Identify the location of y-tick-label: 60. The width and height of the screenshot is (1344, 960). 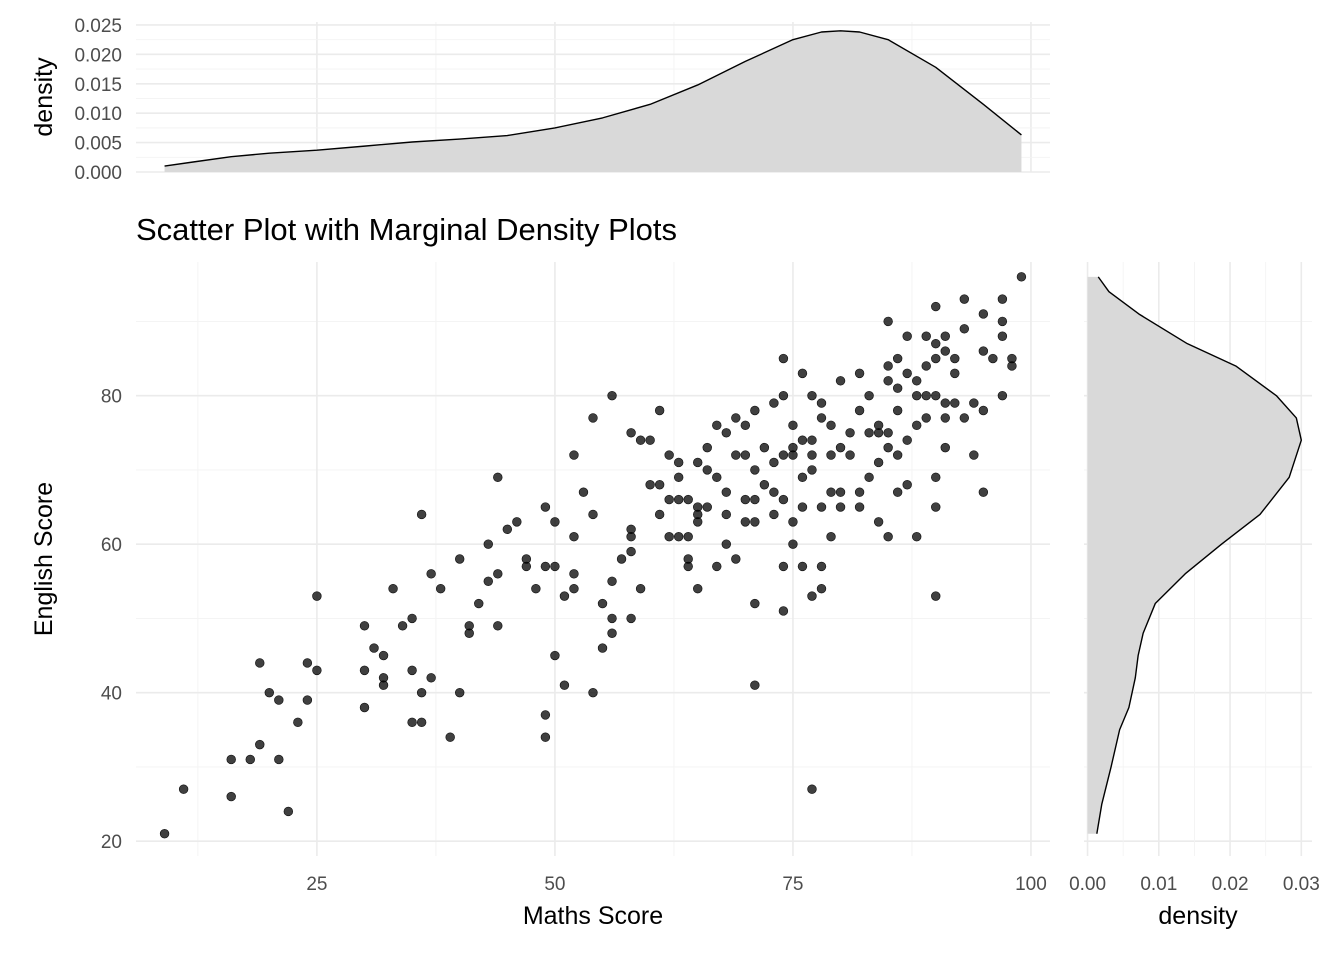
(111, 545).